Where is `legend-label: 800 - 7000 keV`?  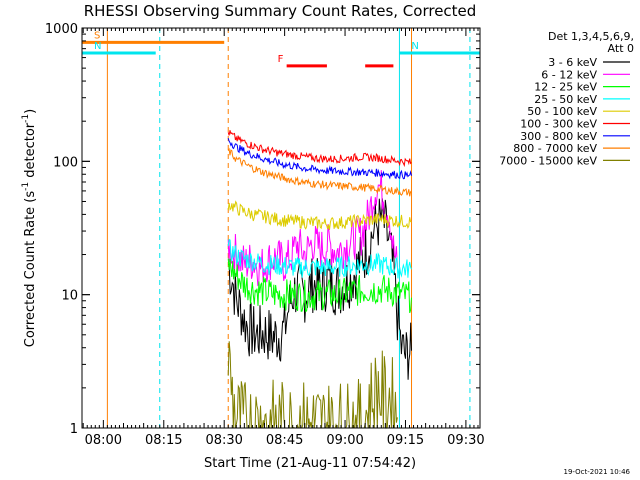 legend-label: 800 - 7000 keV is located at coordinates (555, 148).